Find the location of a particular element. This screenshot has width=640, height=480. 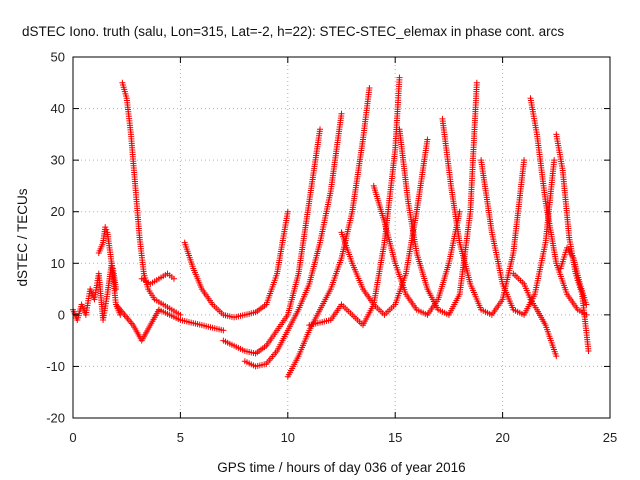

series-arc-h is located at coordinates (328, 232).